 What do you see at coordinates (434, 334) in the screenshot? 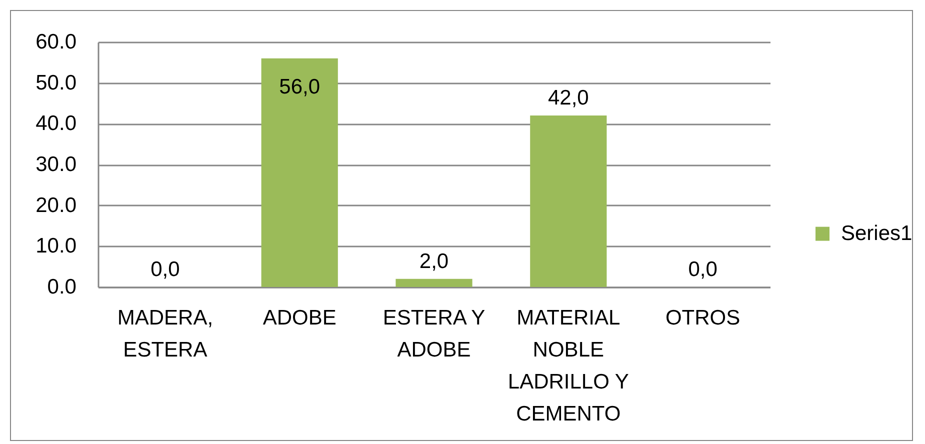
I see `x-tick-label: ESTERA Y ADOBE` at bounding box center [434, 334].